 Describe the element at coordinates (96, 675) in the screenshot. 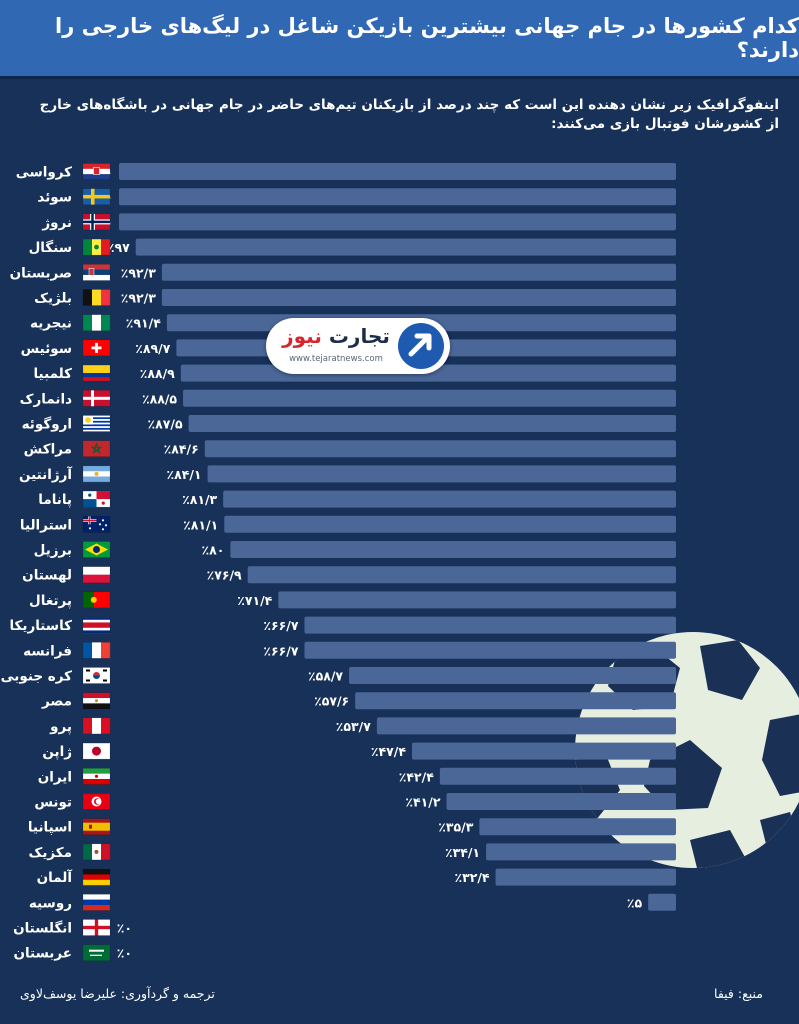

I see `south-korea-flag-icon` at that location.